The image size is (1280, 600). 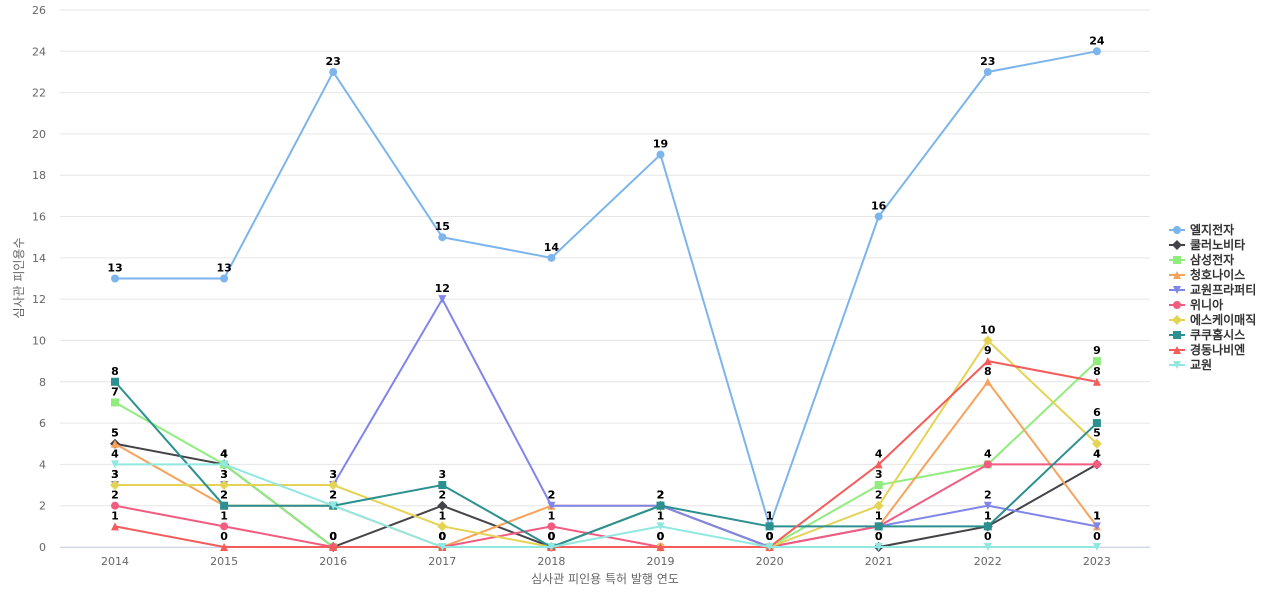 I want to click on legend-item: 에스케이매직, so click(x=1212, y=319).